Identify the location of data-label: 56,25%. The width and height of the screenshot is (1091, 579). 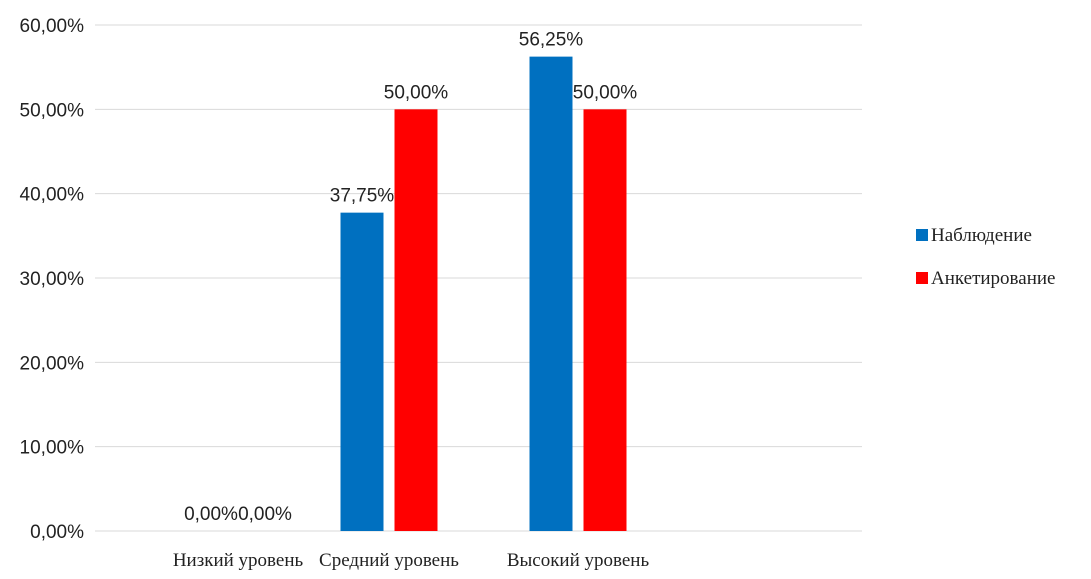
(551, 40).